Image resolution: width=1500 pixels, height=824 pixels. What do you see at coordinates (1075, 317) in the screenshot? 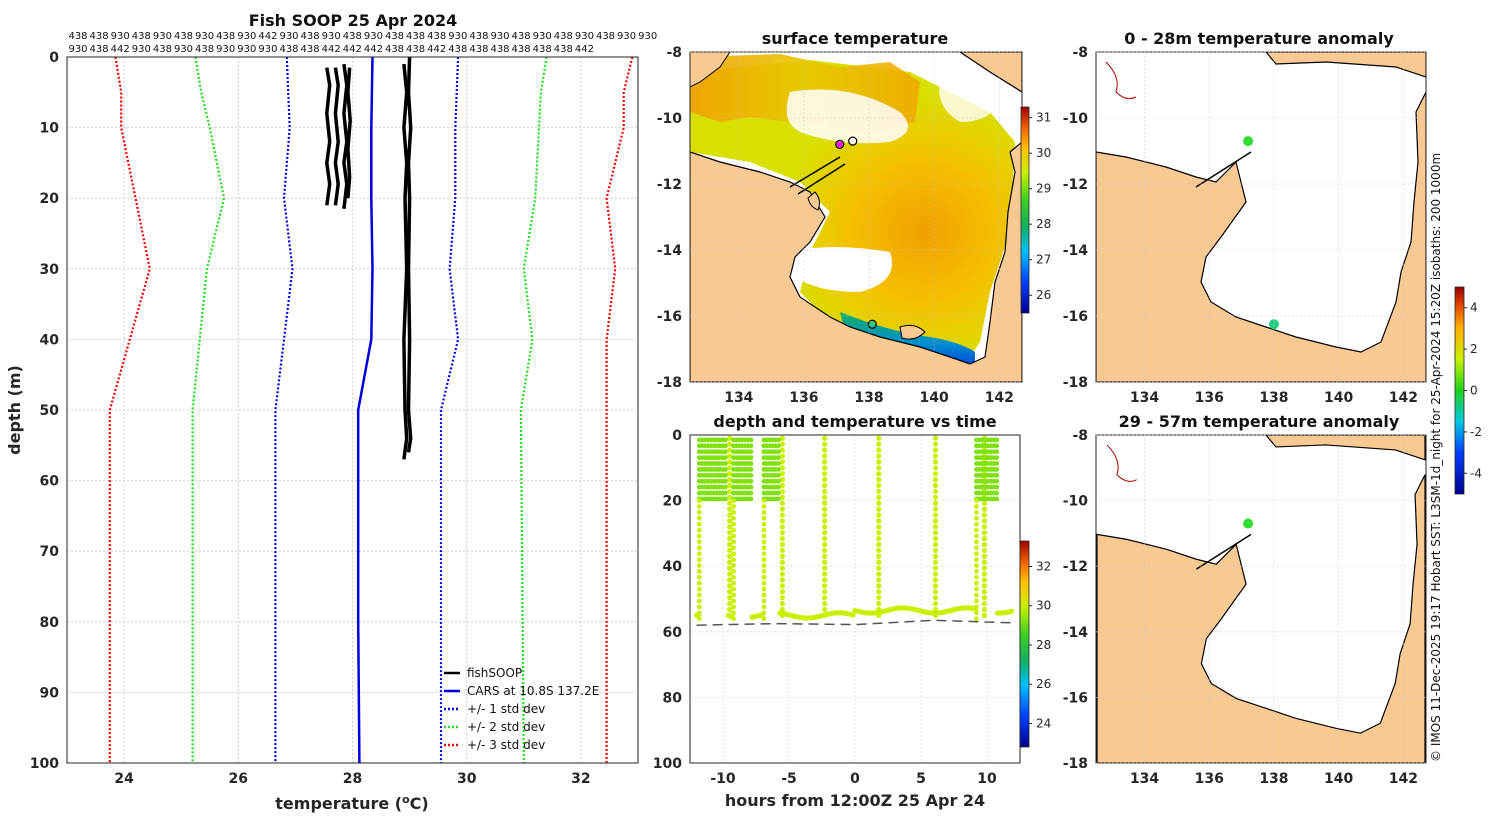
I see `y-tick-label: -16` at bounding box center [1075, 317].